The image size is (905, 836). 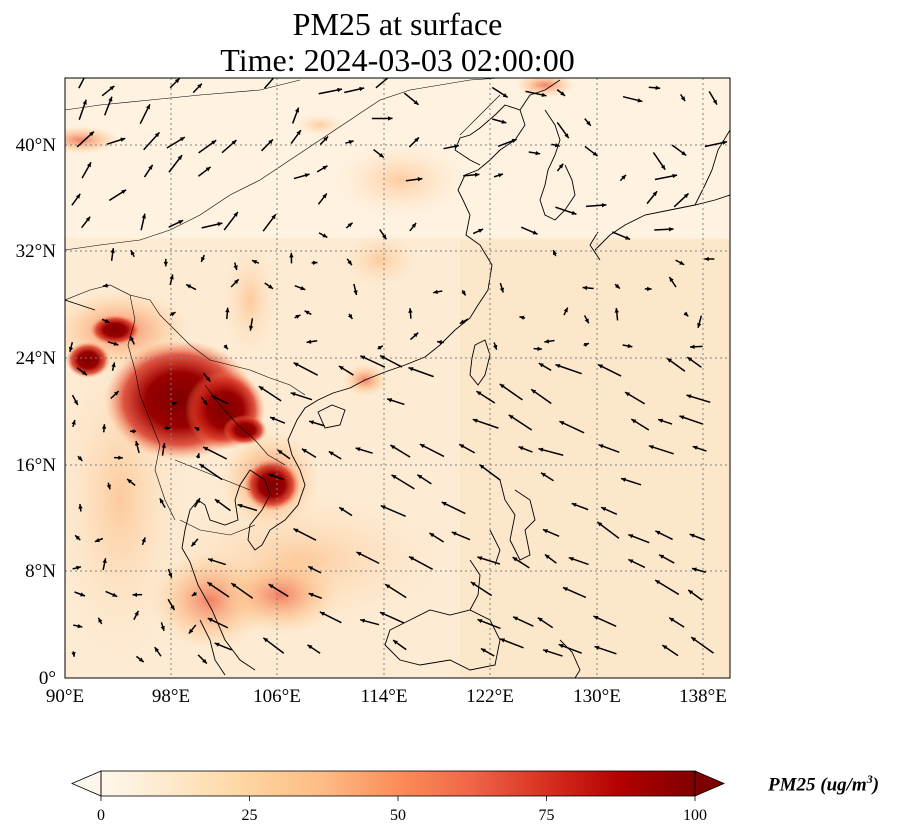 What do you see at coordinates (547, 815) in the screenshot?
I see `colorbar-tick: 75` at bounding box center [547, 815].